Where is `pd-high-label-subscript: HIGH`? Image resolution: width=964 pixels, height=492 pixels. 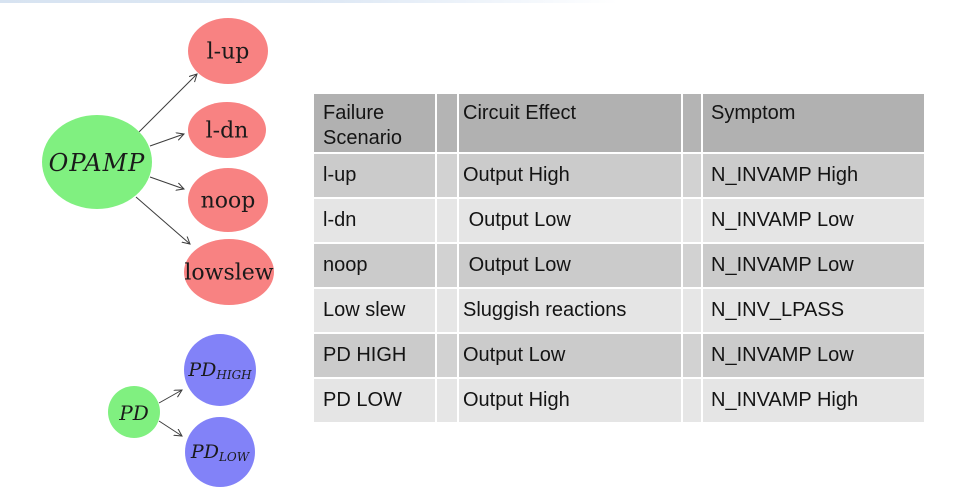
pd-high-label-subscript: HIGH is located at coordinates (233, 375).